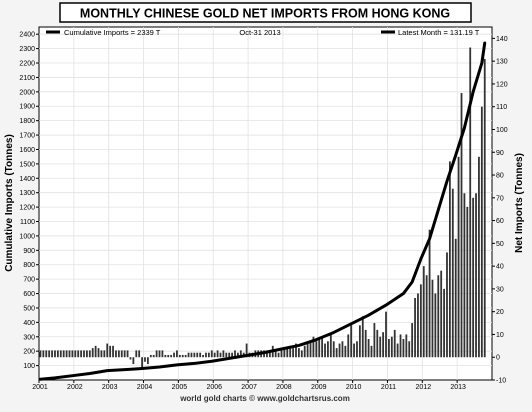  I want to click on x-tick-label: 2008, so click(284, 387).